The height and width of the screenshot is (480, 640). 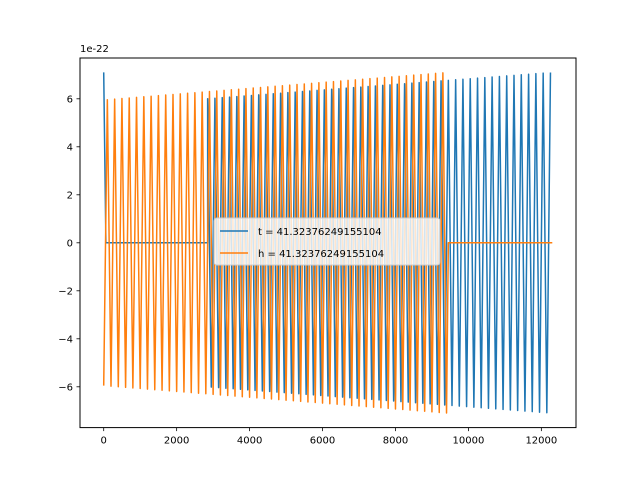 I want to click on y-tick-label: −6, so click(x=65, y=387).